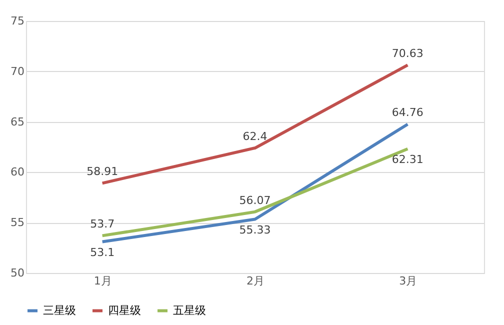  I want to click on y-tick-label: 55, so click(17, 223).